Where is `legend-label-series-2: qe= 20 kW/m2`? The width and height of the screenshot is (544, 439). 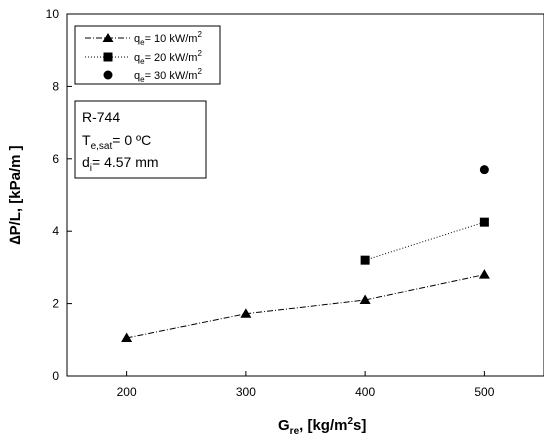 legend-label-series-2: qe= 20 kW/m2 is located at coordinates (168, 57).